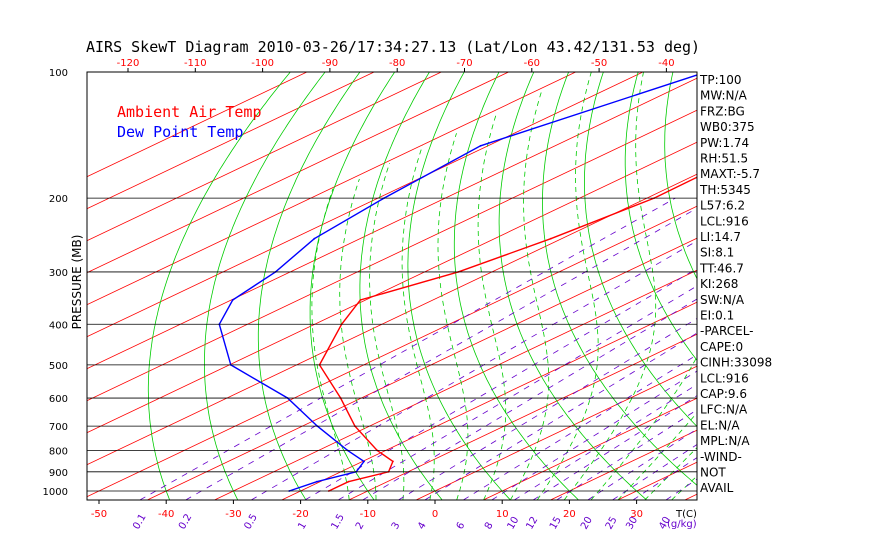  What do you see at coordinates (556, 523) in the screenshot?
I see `mixing-ratio-tick-label: 15` at bounding box center [556, 523].